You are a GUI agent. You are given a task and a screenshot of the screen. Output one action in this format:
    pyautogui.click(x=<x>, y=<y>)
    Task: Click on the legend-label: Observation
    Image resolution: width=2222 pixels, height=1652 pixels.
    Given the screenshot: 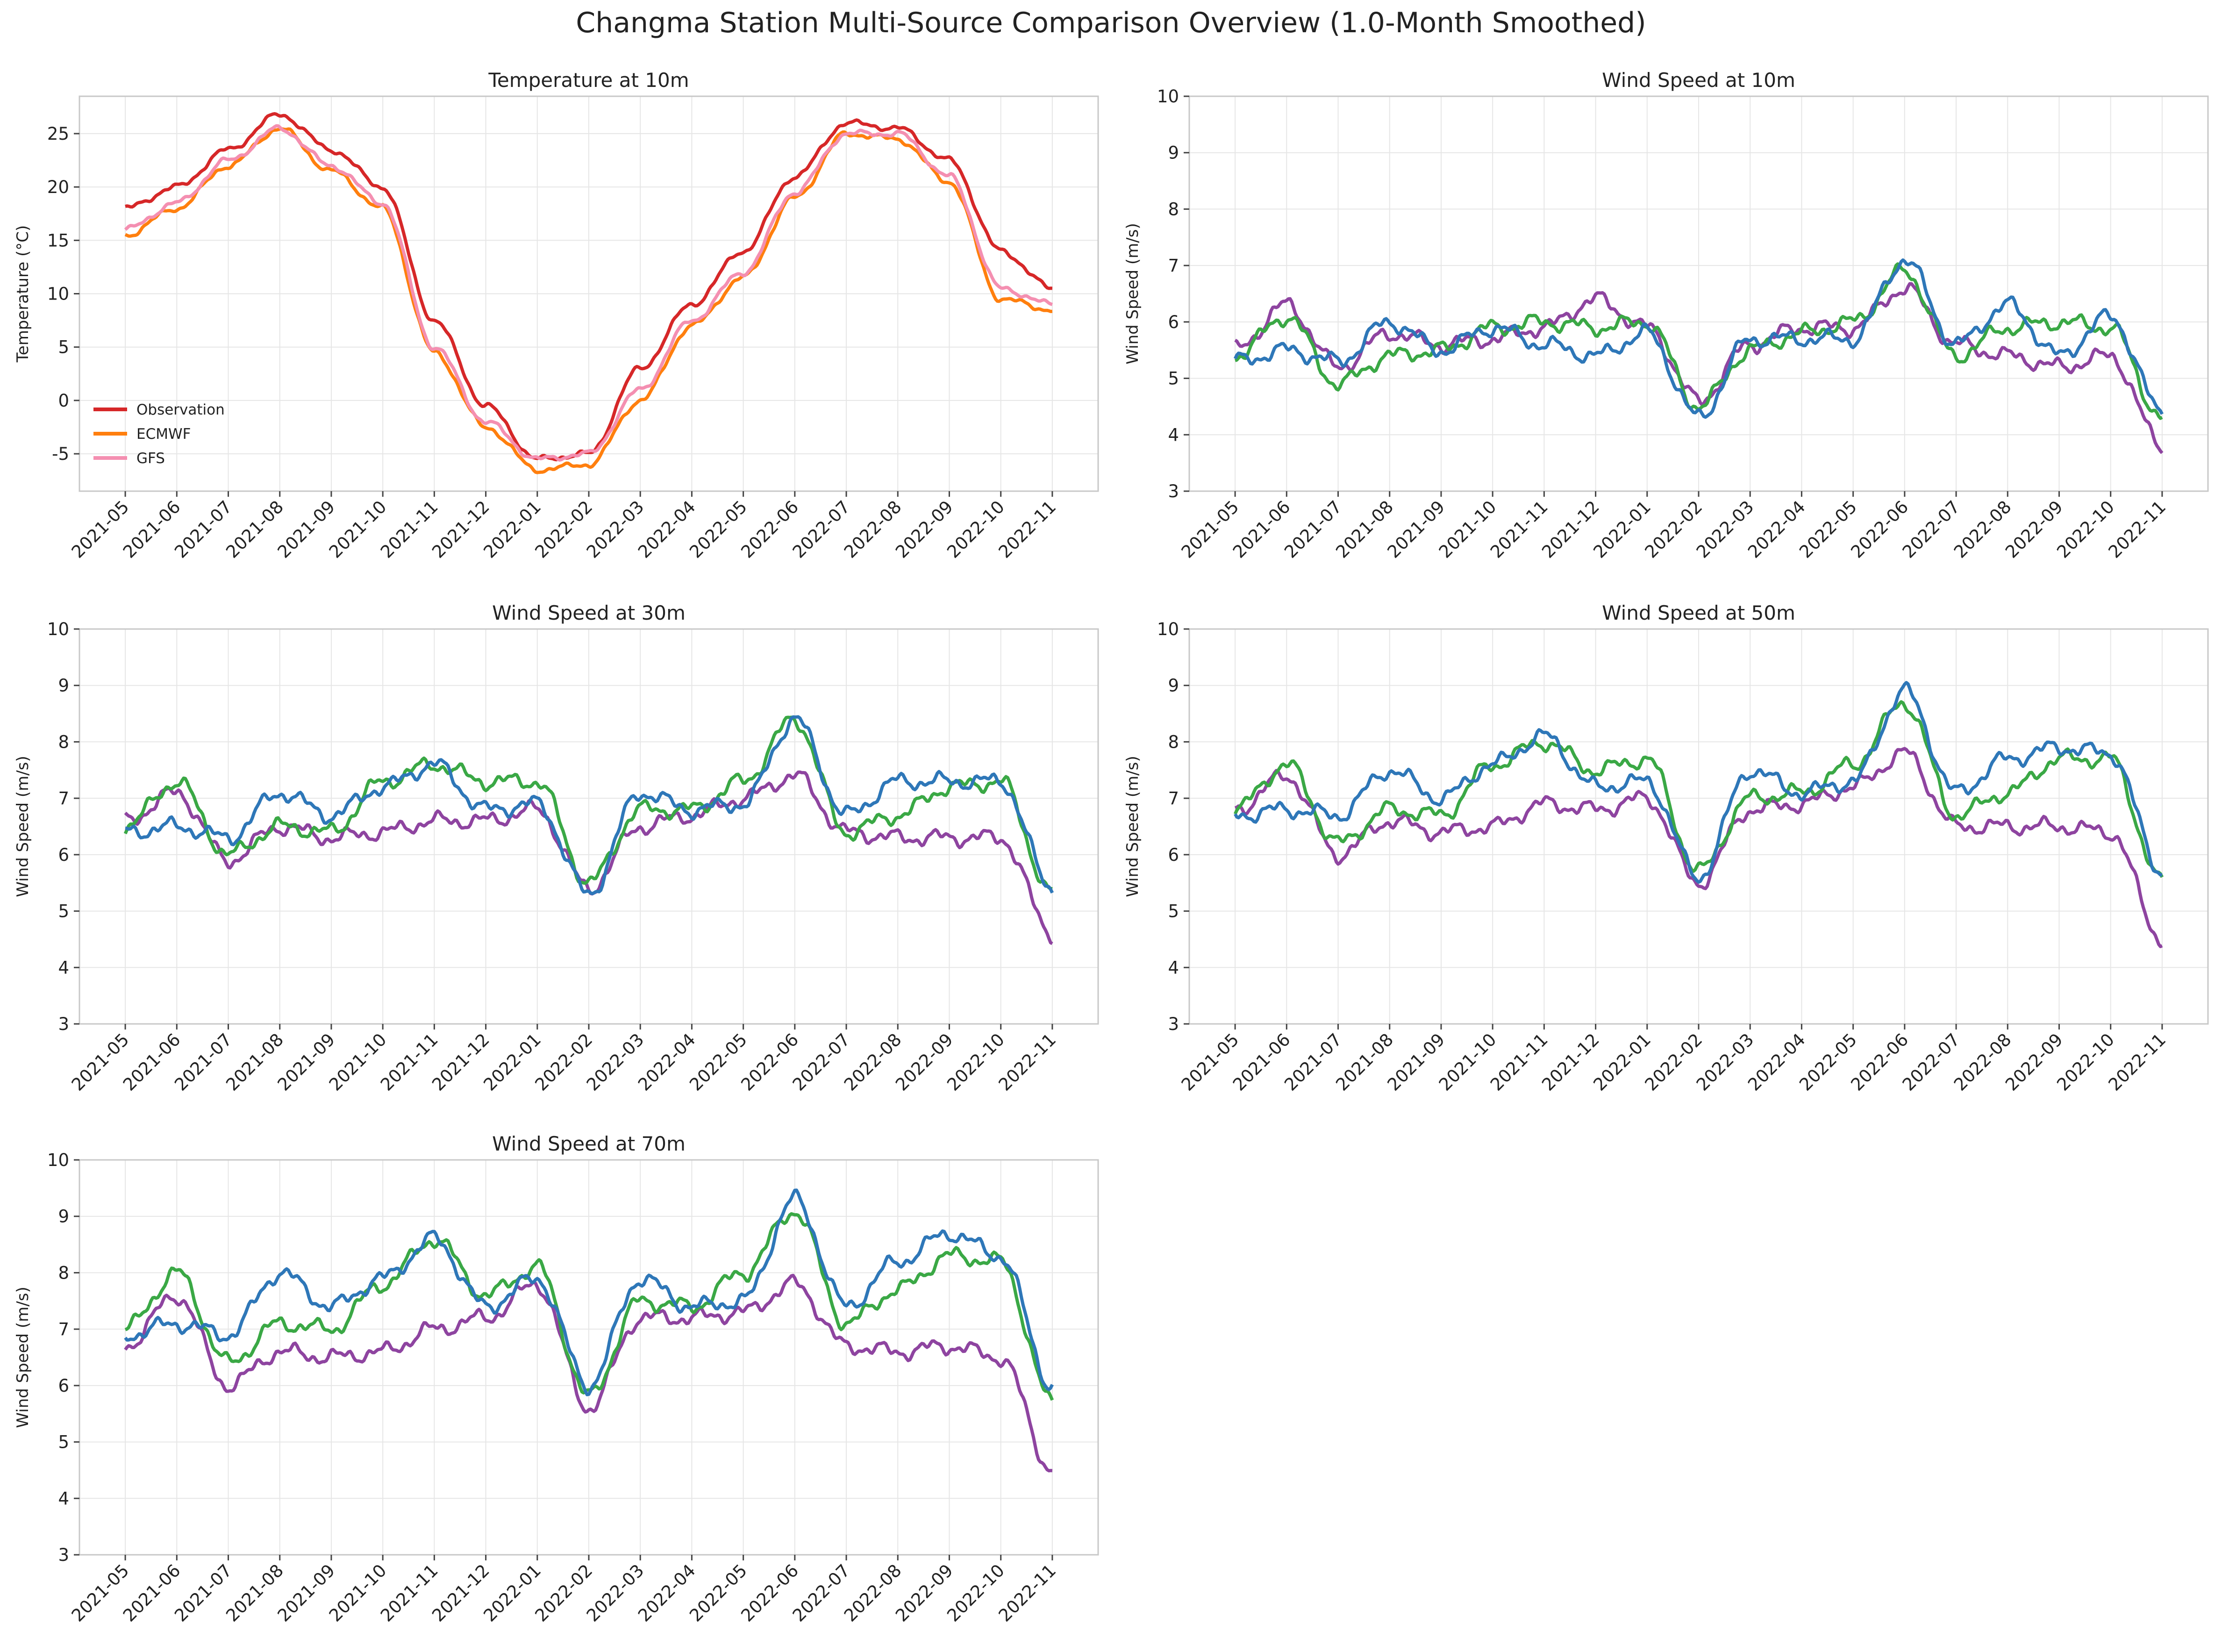 What is the action you would take?
    pyautogui.click(x=180, y=409)
    